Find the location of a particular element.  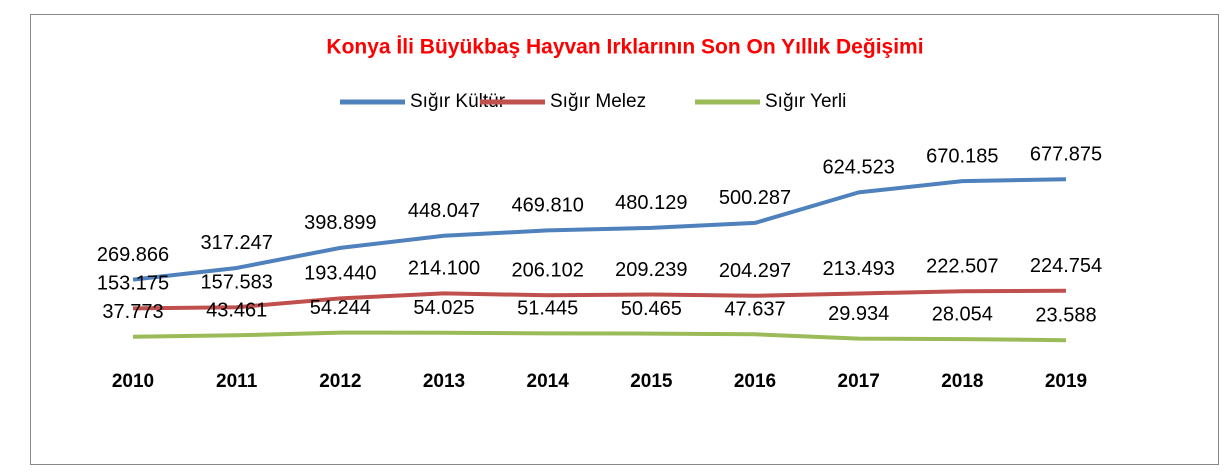

x-tick-label: 2013 is located at coordinates (444, 381).